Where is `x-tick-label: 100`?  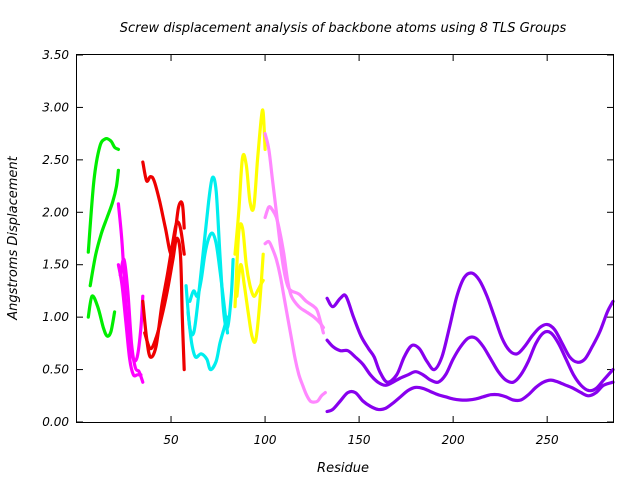
x-tick-label: 100 is located at coordinates (265, 440).